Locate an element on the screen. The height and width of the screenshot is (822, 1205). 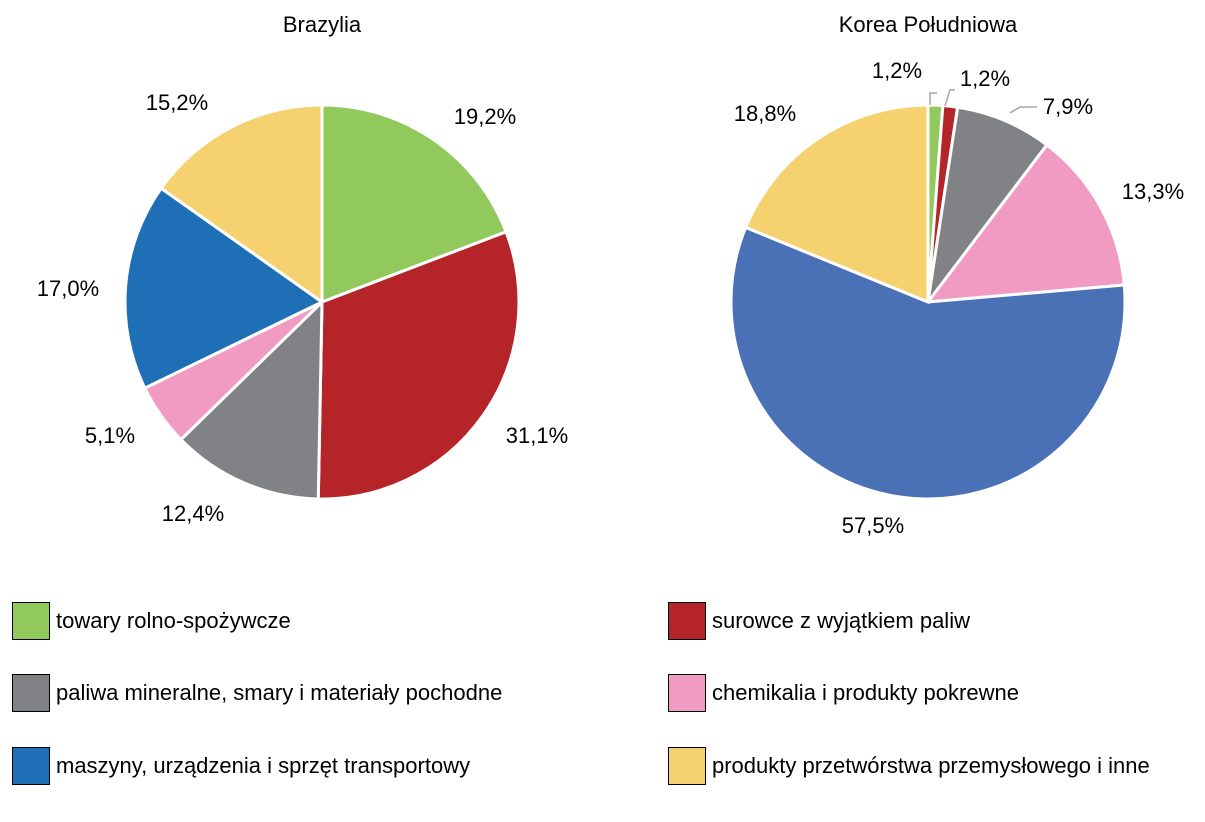
legend-label: towary rolno-spożywcze is located at coordinates (173, 620).